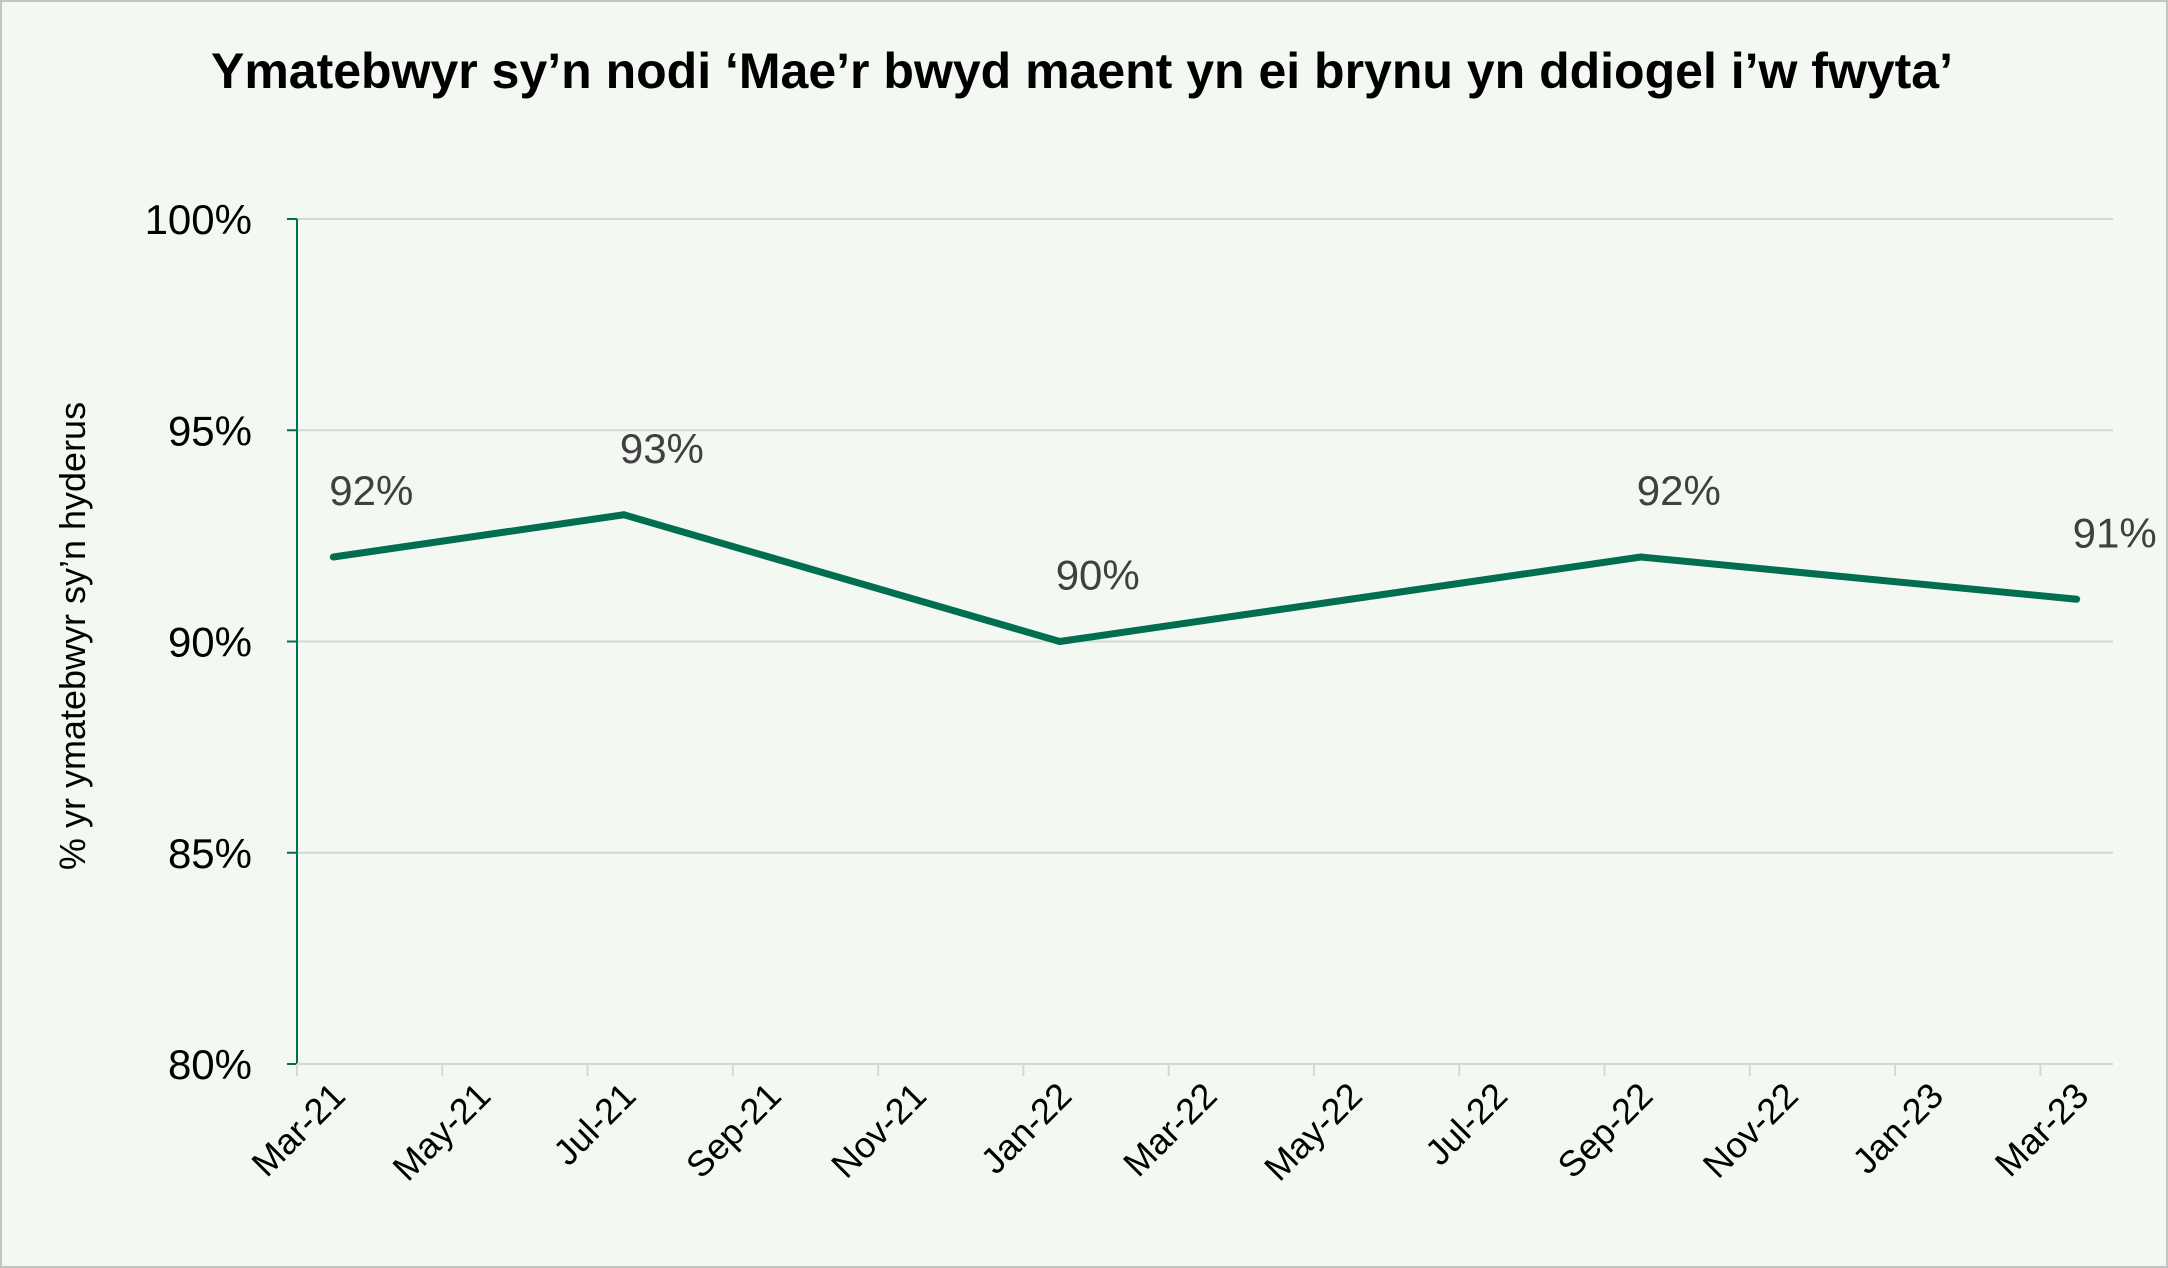 Image resolution: width=2168 pixels, height=1268 pixels. What do you see at coordinates (210, 642) in the screenshot?
I see `y-tick-label: 90%` at bounding box center [210, 642].